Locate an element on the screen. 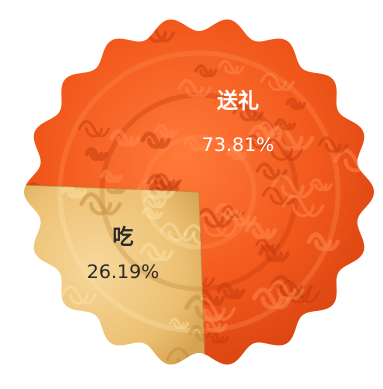 The height and width of the screenshot is (389, 383). slice-name-gift: 送礼 is located at coordinates (238, 101).